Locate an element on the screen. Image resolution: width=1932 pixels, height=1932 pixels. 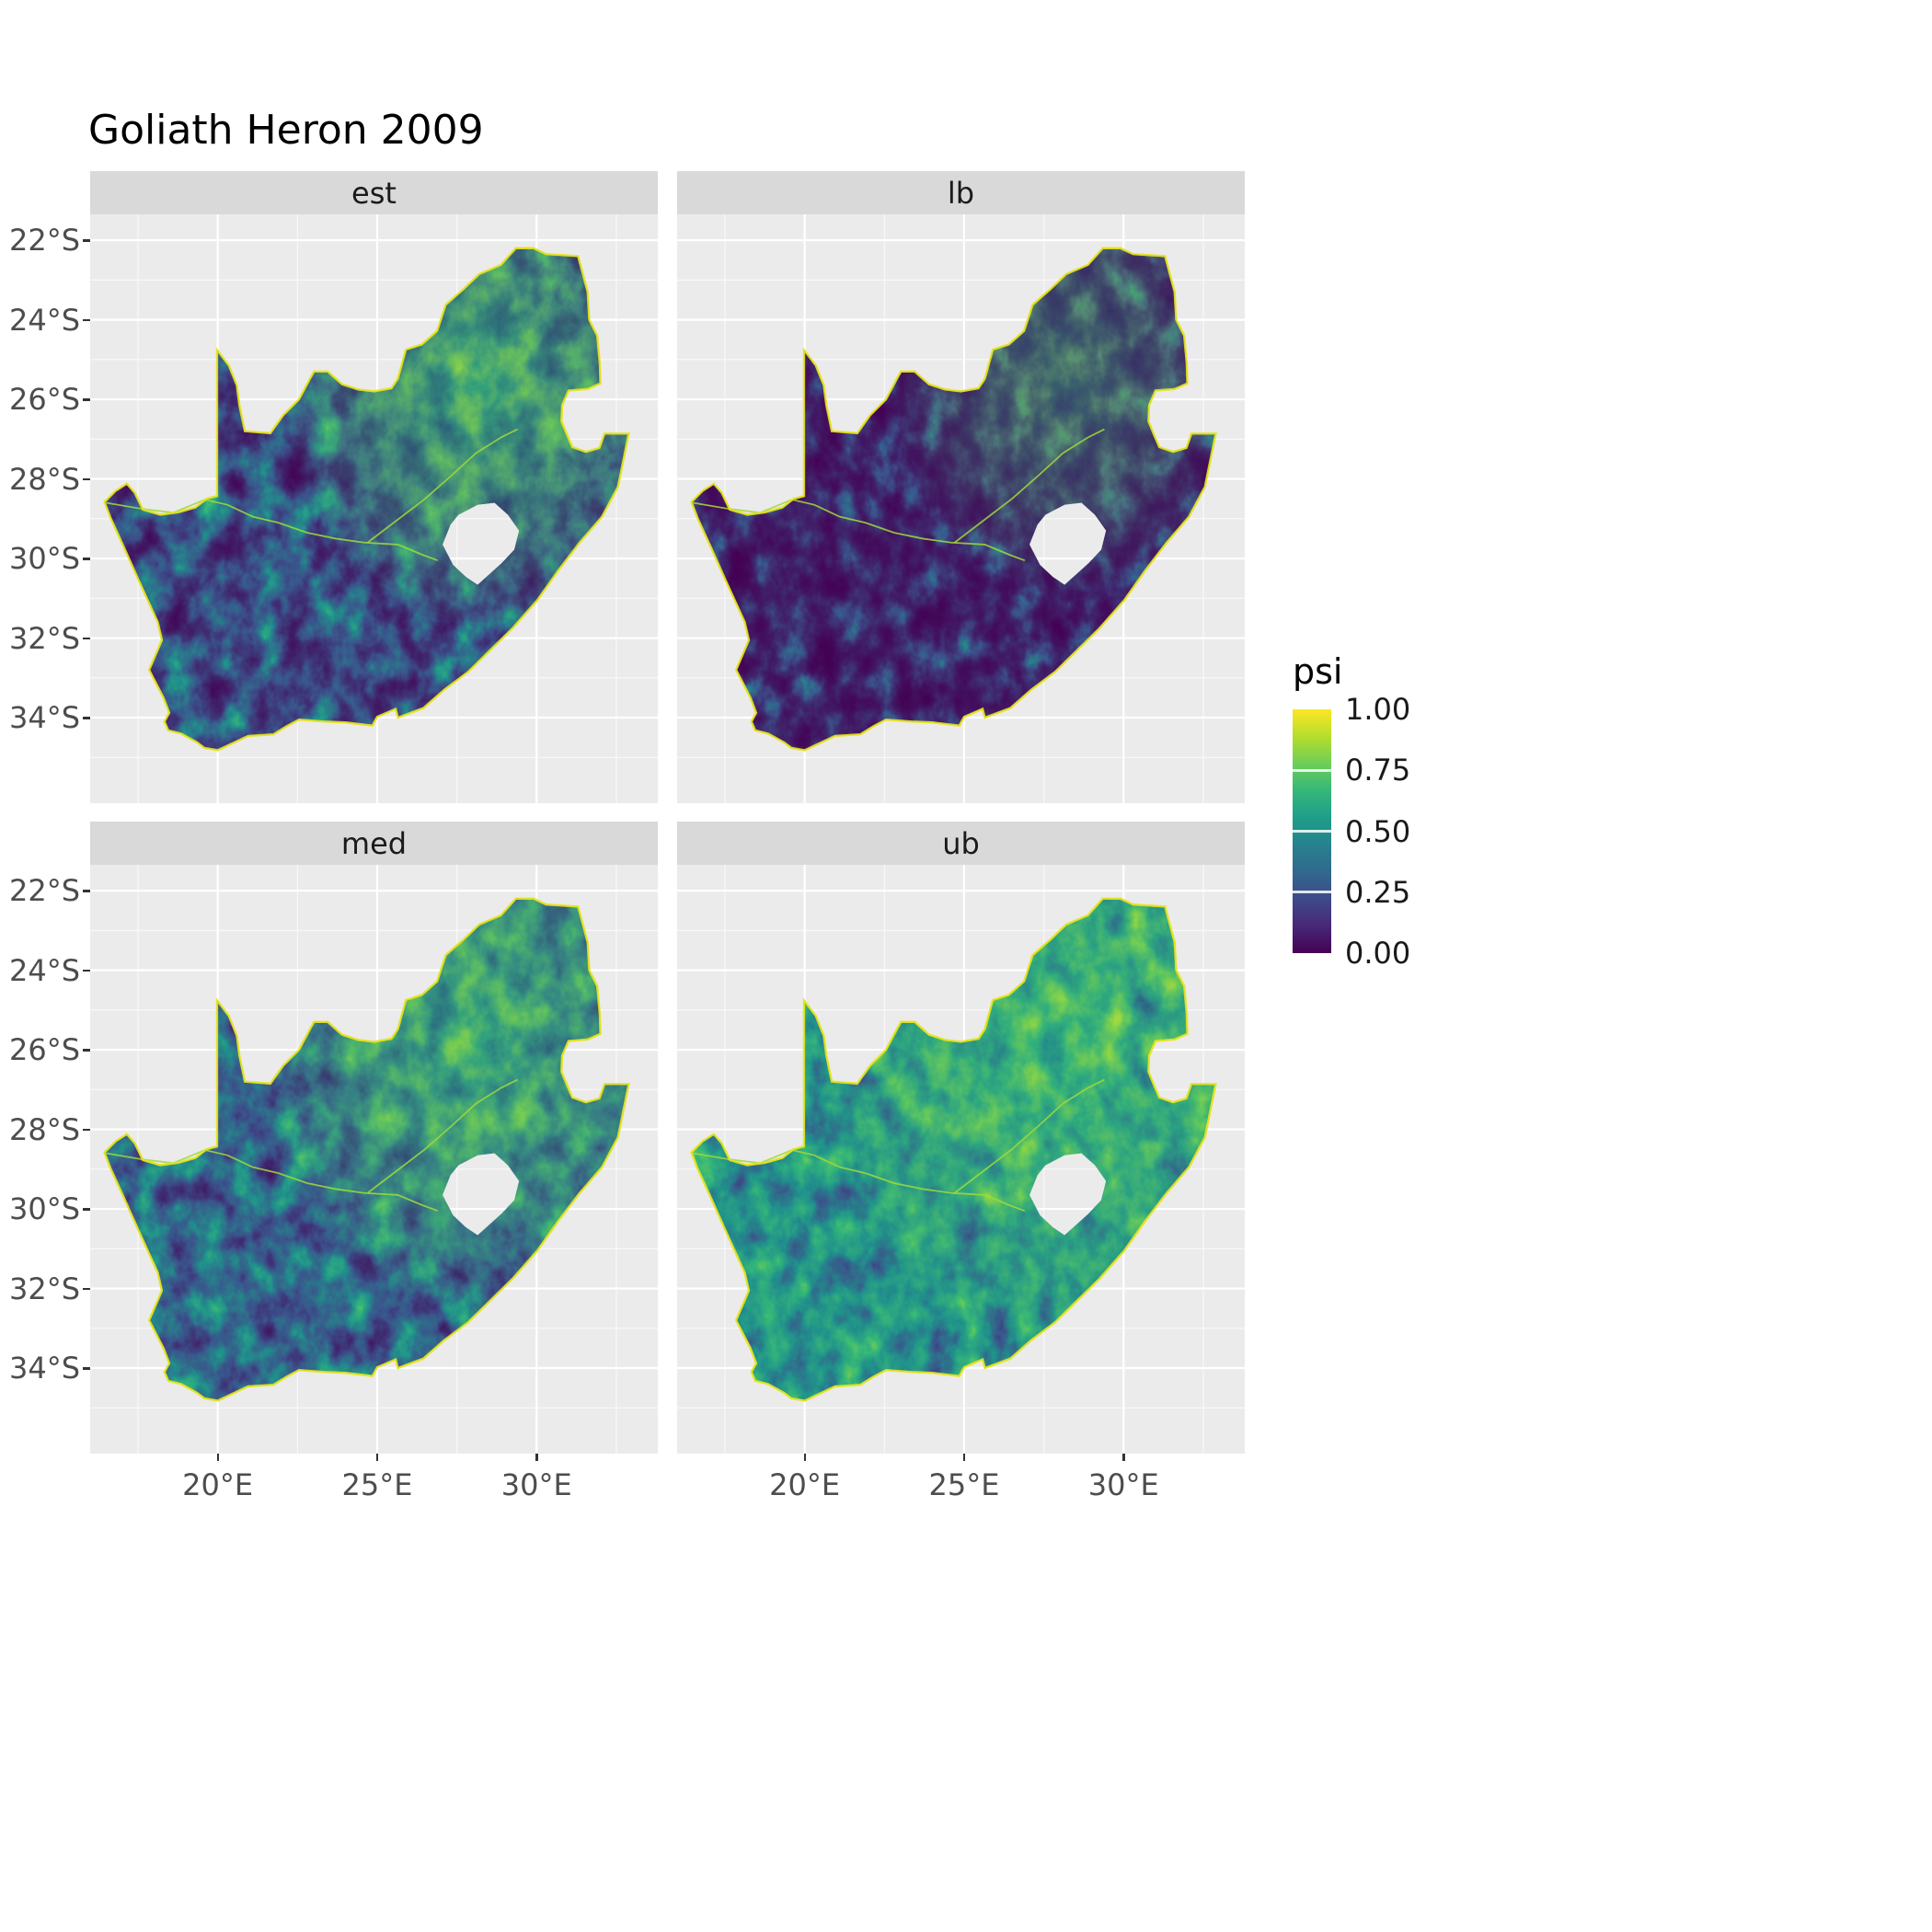
facet-label: lb is located at coordinates (961, 193).